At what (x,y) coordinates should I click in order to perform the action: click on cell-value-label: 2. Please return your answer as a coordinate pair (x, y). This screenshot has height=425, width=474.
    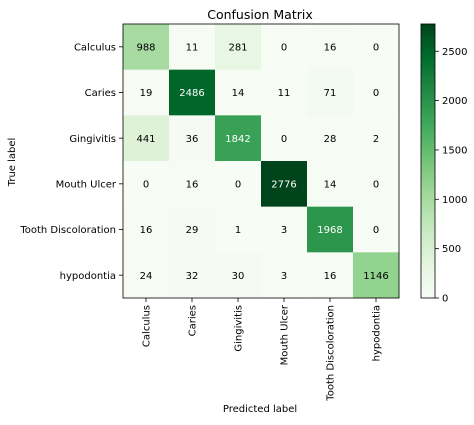
    Looking at the image, I should click on (376, 139).